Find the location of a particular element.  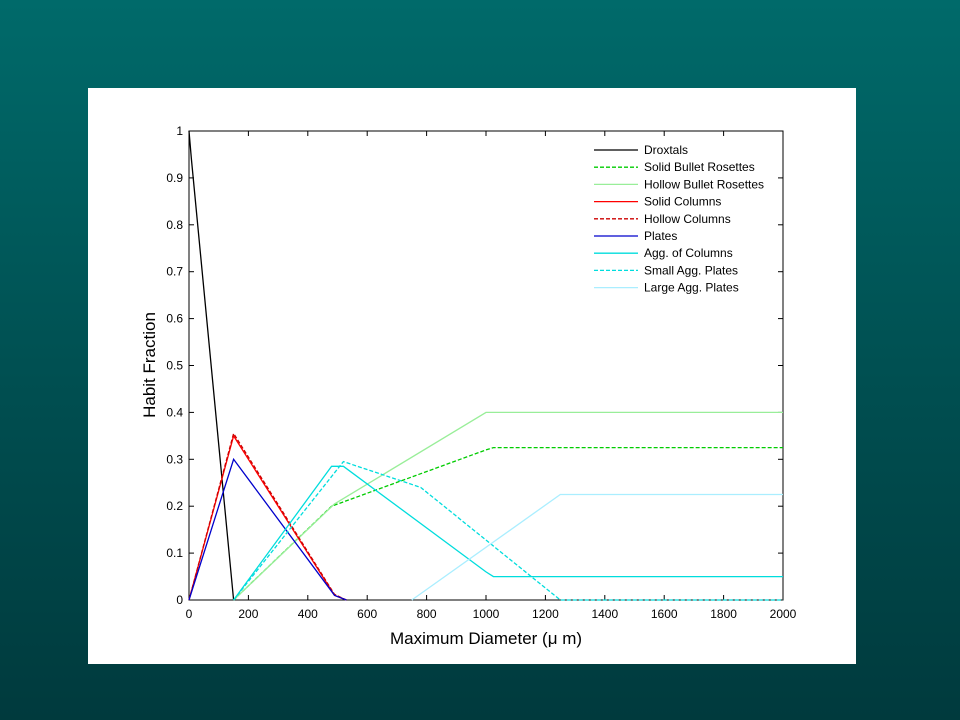

x-tick-label: 1200 is located at coordinates (545, 614).